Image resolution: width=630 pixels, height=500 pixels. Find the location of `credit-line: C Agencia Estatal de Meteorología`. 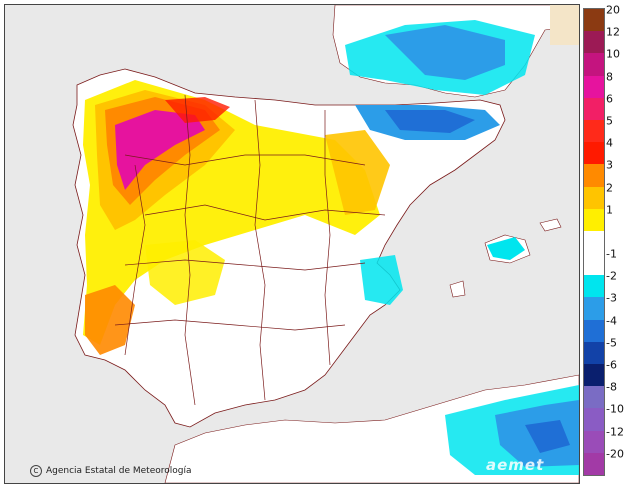

credit-line: C Agencia Estatal de Meteorología is located at coordinates (111, 471).